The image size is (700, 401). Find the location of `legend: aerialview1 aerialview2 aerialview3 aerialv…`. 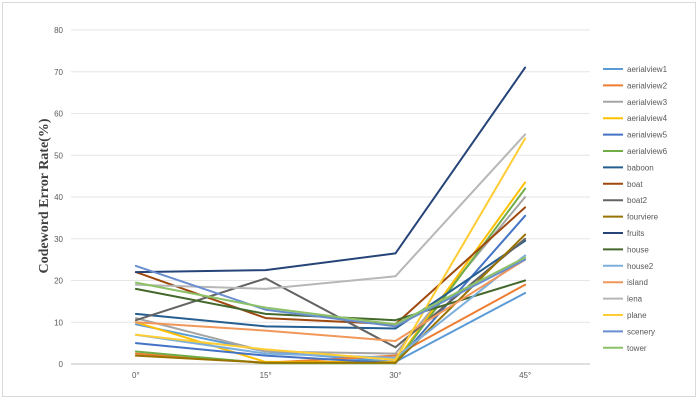

legend: aerialview1 aerialview2 aerialview3 aerialv… is located at coordinates (635, 209).